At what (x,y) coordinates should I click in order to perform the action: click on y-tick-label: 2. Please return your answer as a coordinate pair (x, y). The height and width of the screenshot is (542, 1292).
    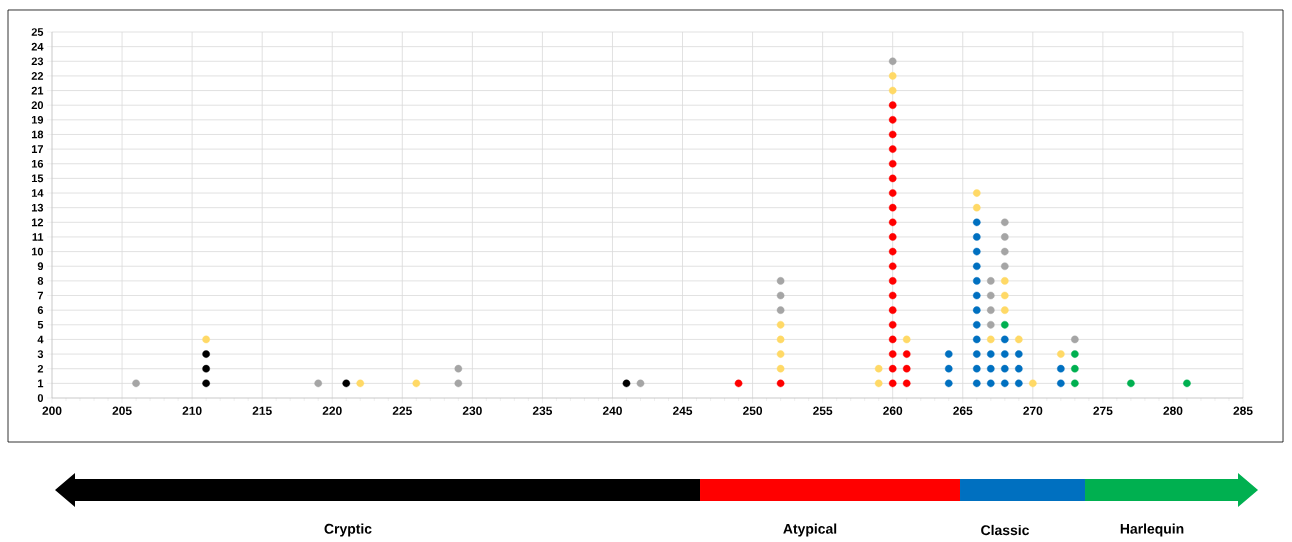
    Looking at the image, I should click on (40, 368).